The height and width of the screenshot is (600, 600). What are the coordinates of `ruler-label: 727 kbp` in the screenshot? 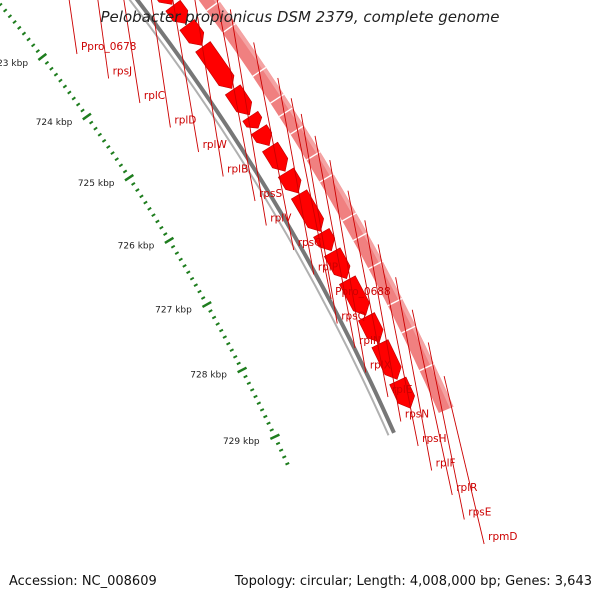 It's located at (173, 310).